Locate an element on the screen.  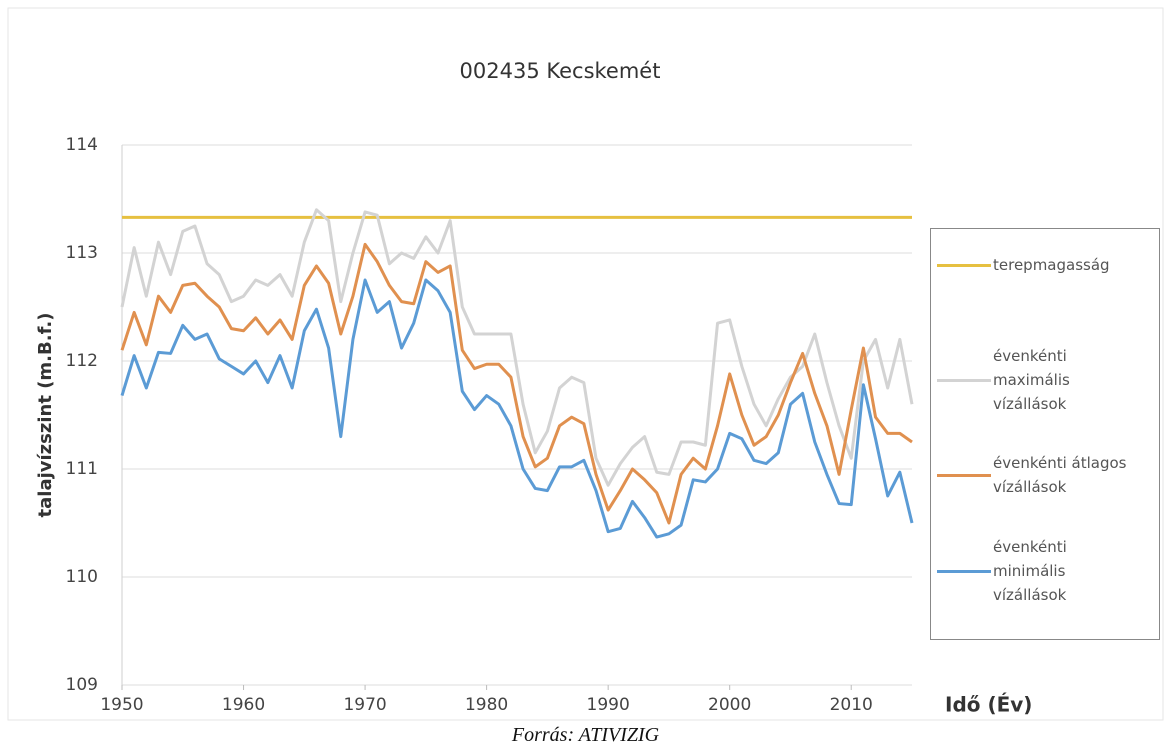
x-tick-label: 1950 is located at coordinates (121, 705).